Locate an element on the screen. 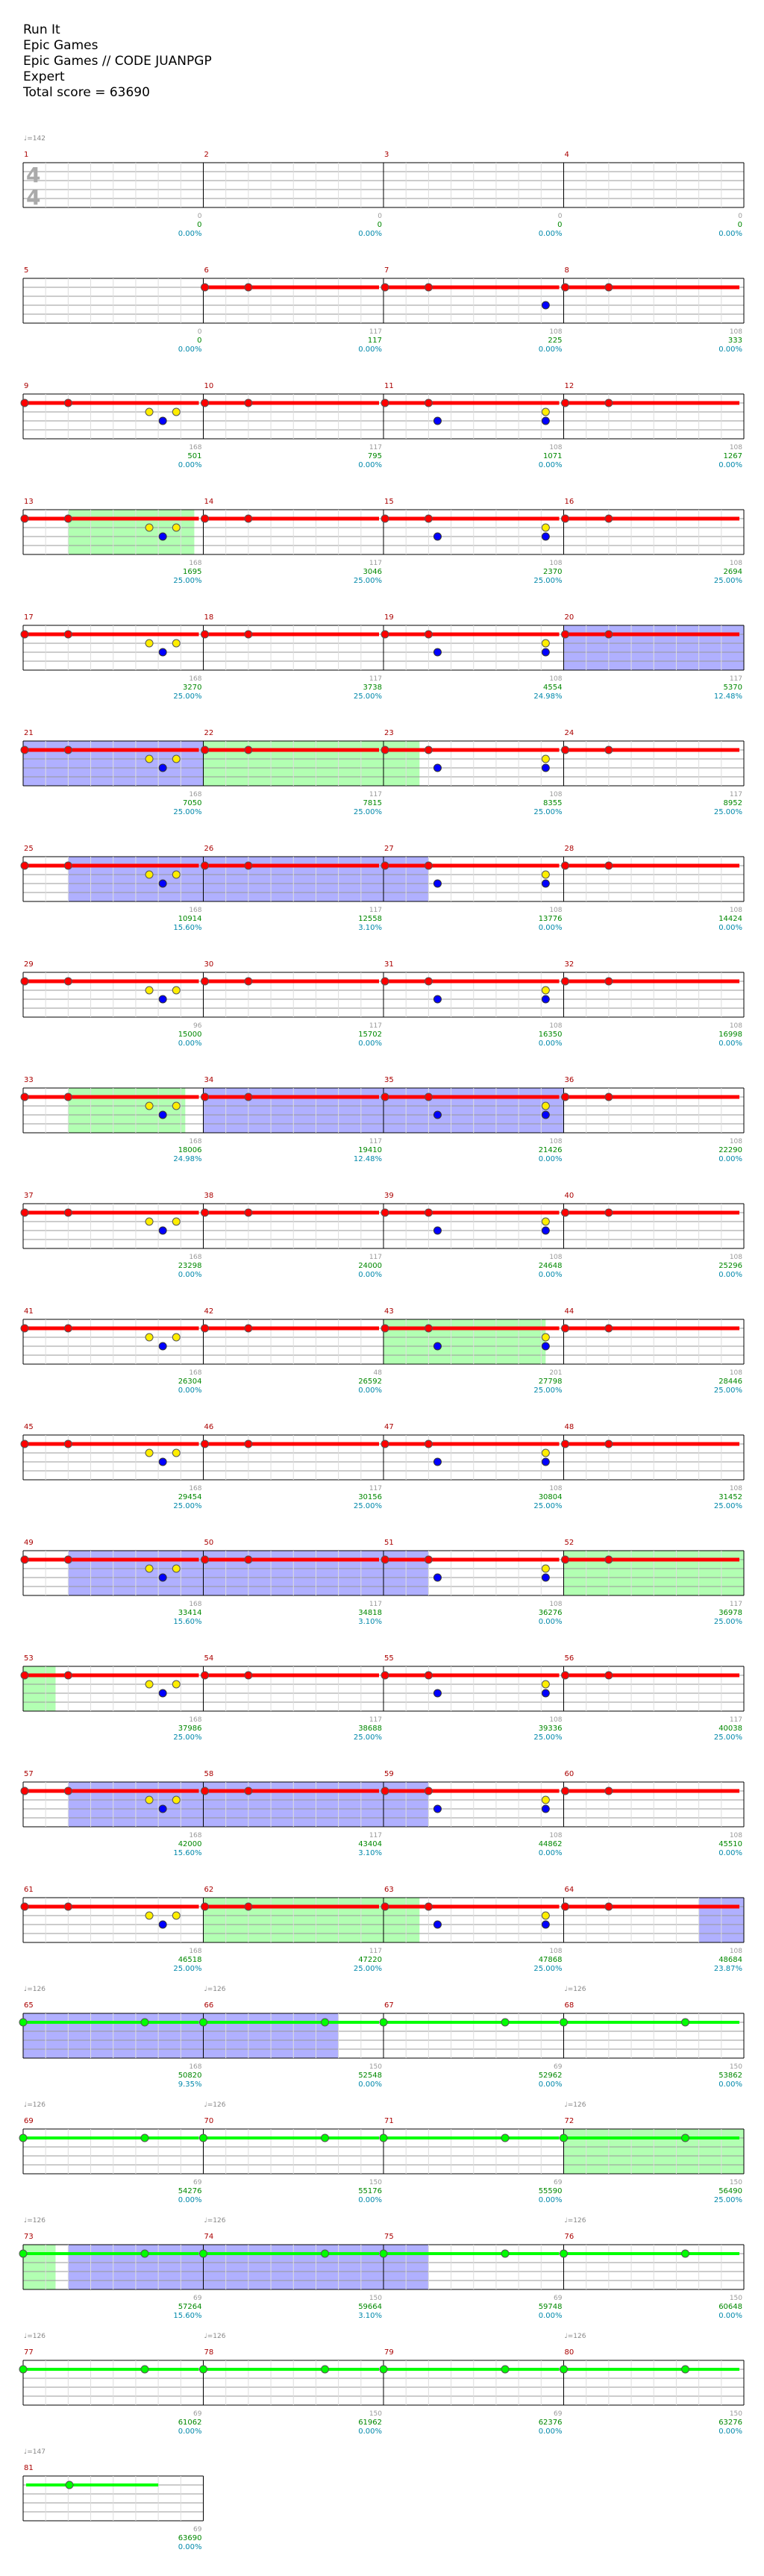 The height and width of the screenshot is (2576, 764). measure-number: 13 is located at coordinates (29, 502).